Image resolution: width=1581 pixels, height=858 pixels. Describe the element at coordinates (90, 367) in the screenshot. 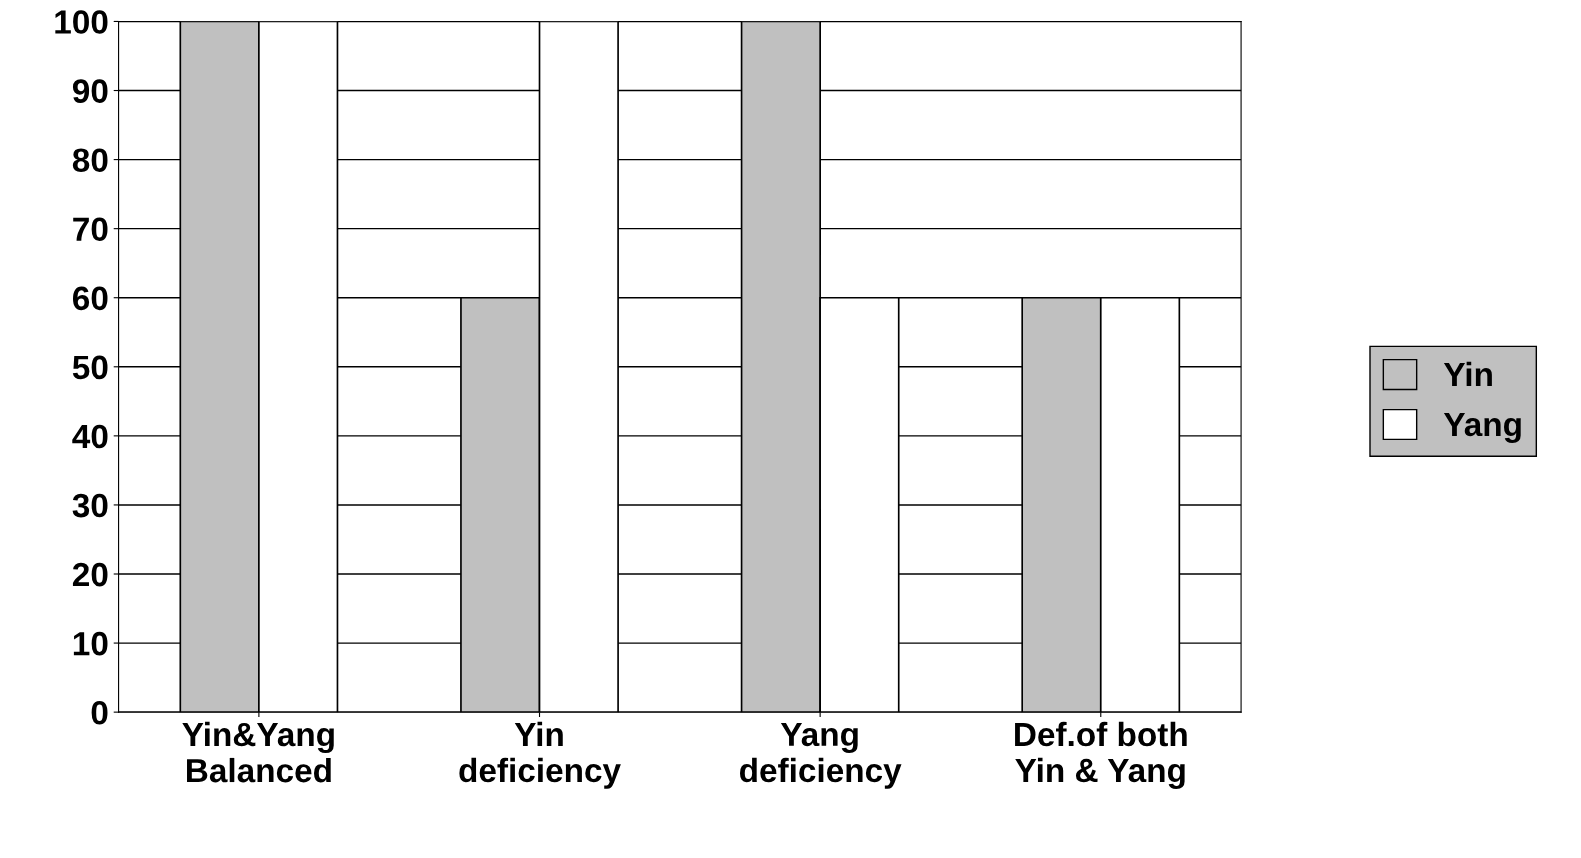

I see `y-tick-label: 50` at that location.